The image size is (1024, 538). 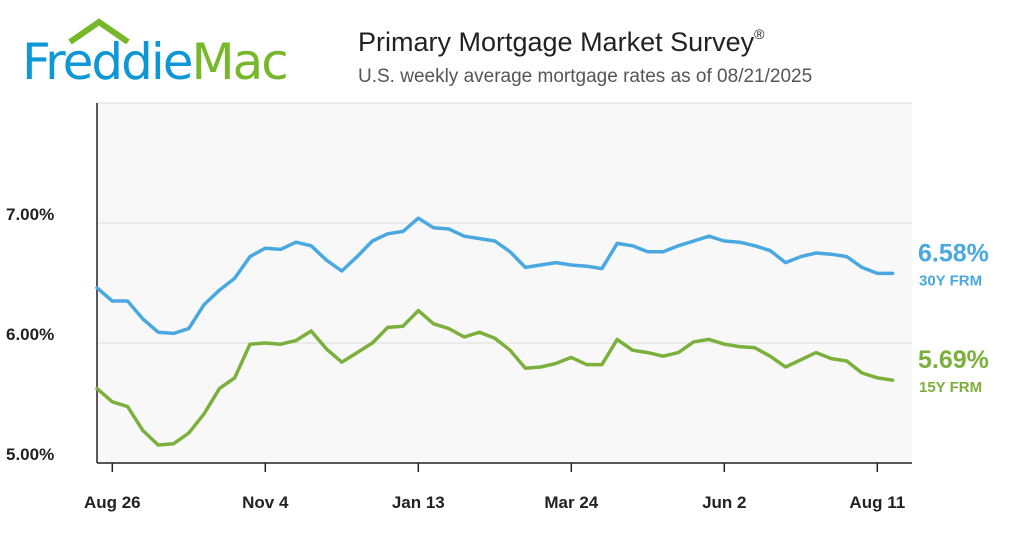 I want to click on registered-mark: ®, so click(x=759, y=34).